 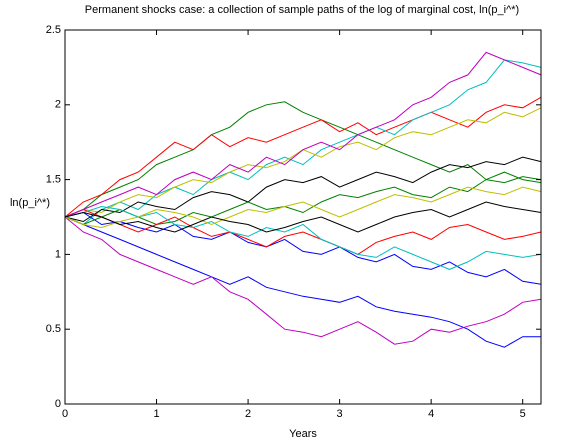 What do you see at coordinates (53, 30) in the screenshot?
I see `y-tick-label: 2.5` at bounding box center [53, 30].